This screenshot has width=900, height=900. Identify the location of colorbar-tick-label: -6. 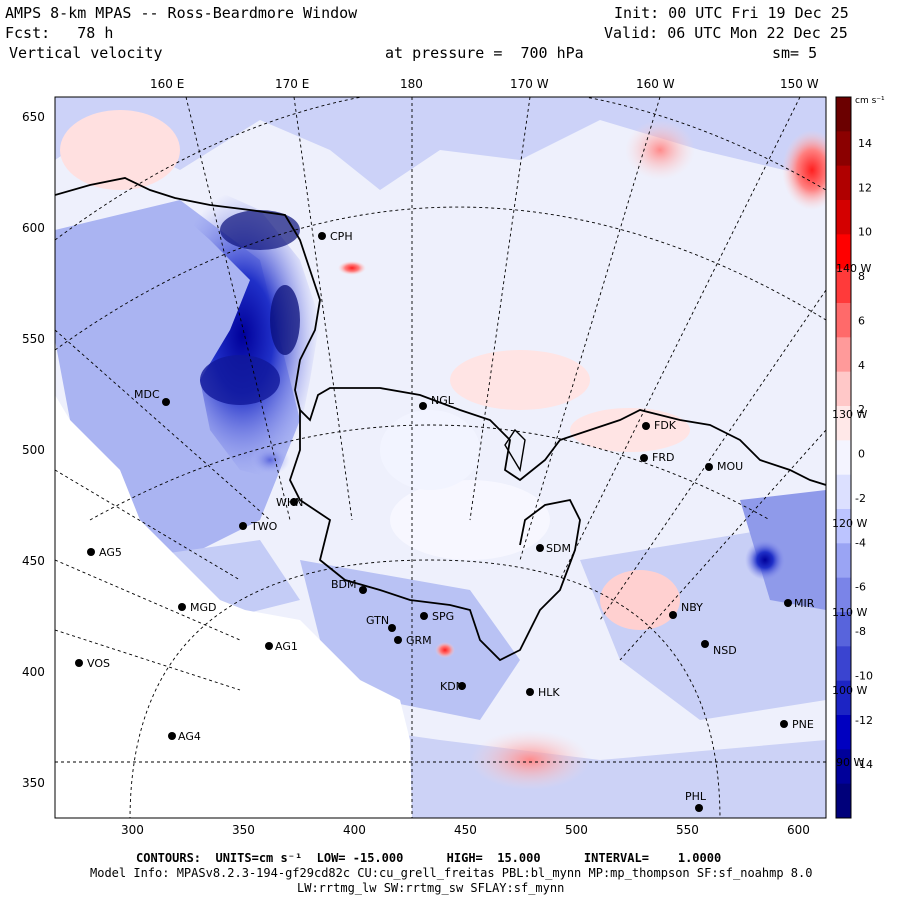
(860, 587).